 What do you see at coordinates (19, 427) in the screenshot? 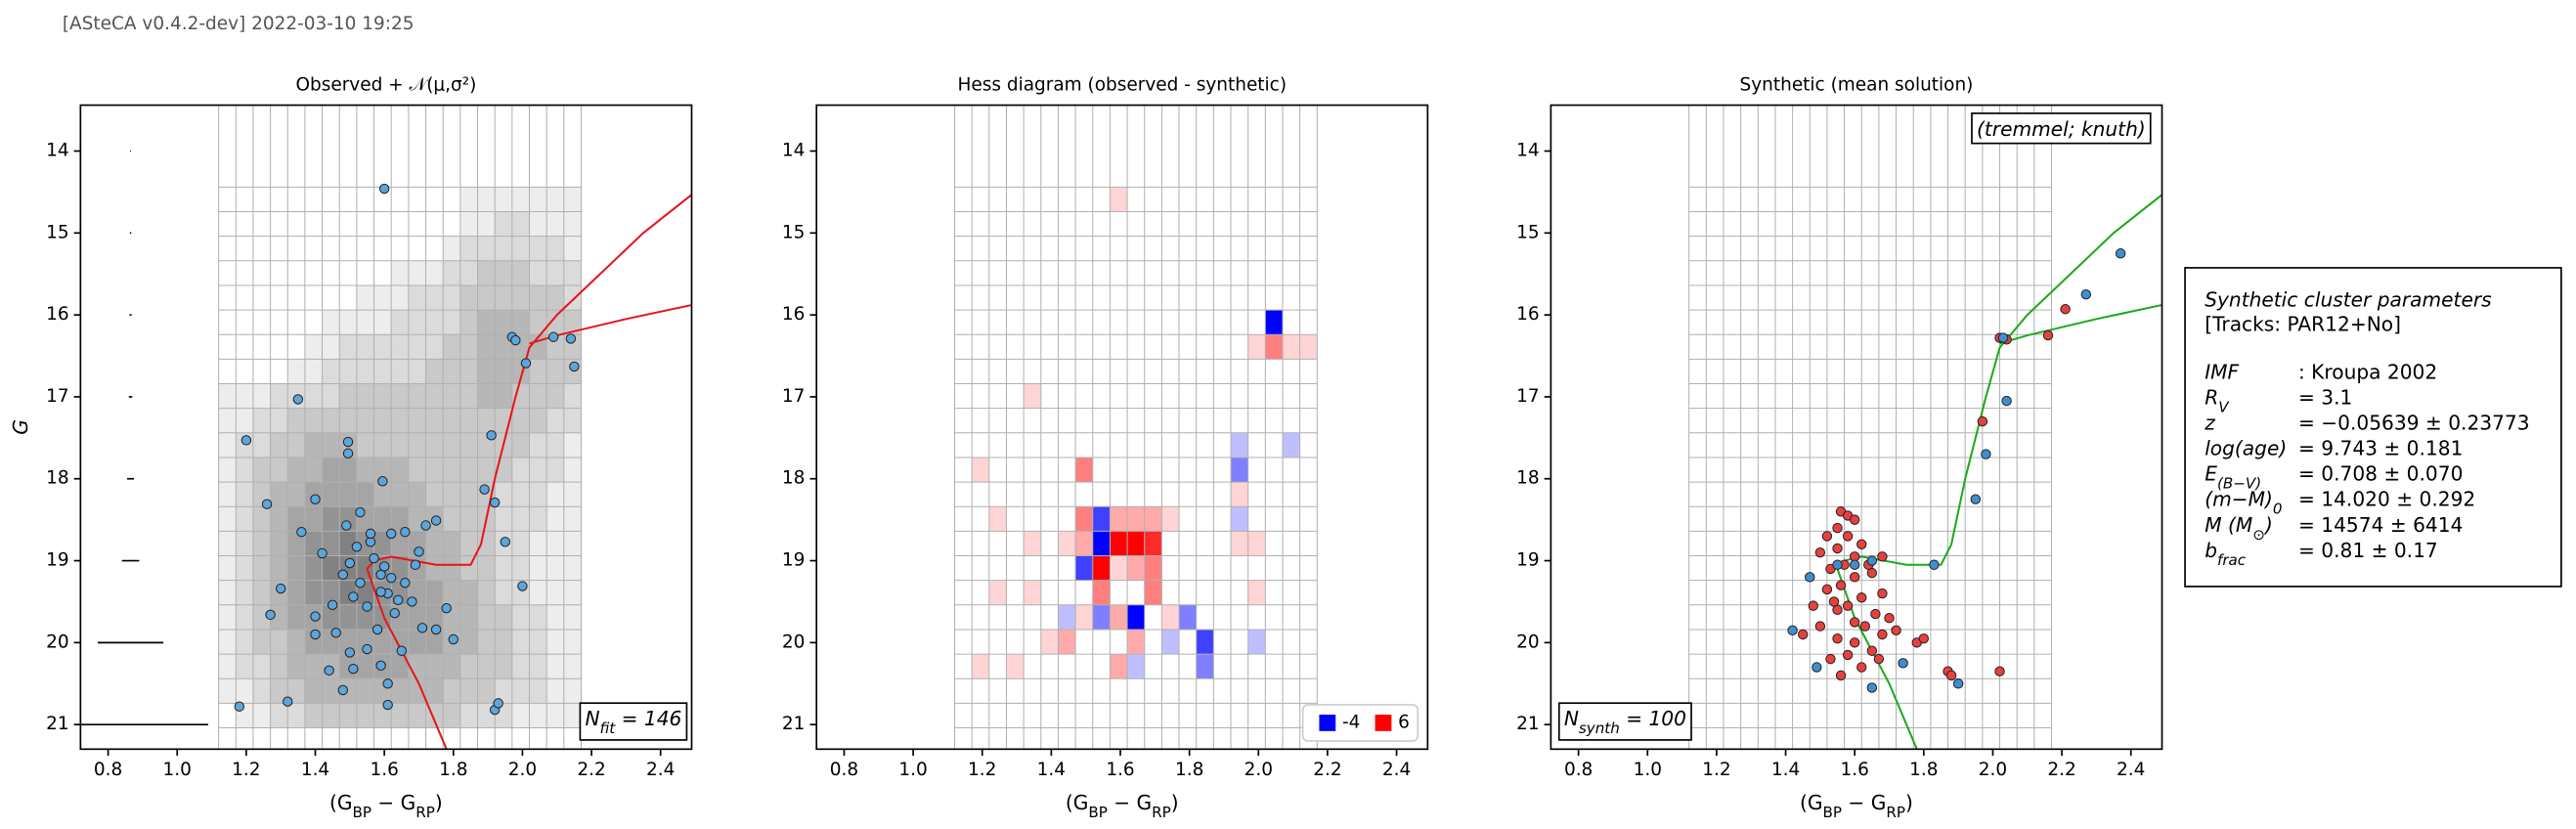
I see `y-axis-label: G` at bounding box center [19, 427].